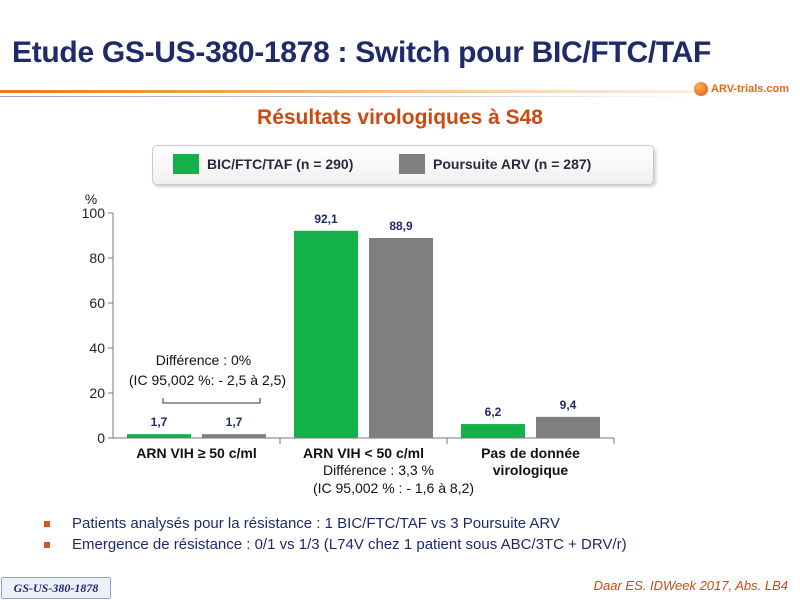 The width and height of the screenshot is (800, 600). Describe the element at coordinates (97, 393) in the screenshot. I see `y-tick-label: 20` at that location.